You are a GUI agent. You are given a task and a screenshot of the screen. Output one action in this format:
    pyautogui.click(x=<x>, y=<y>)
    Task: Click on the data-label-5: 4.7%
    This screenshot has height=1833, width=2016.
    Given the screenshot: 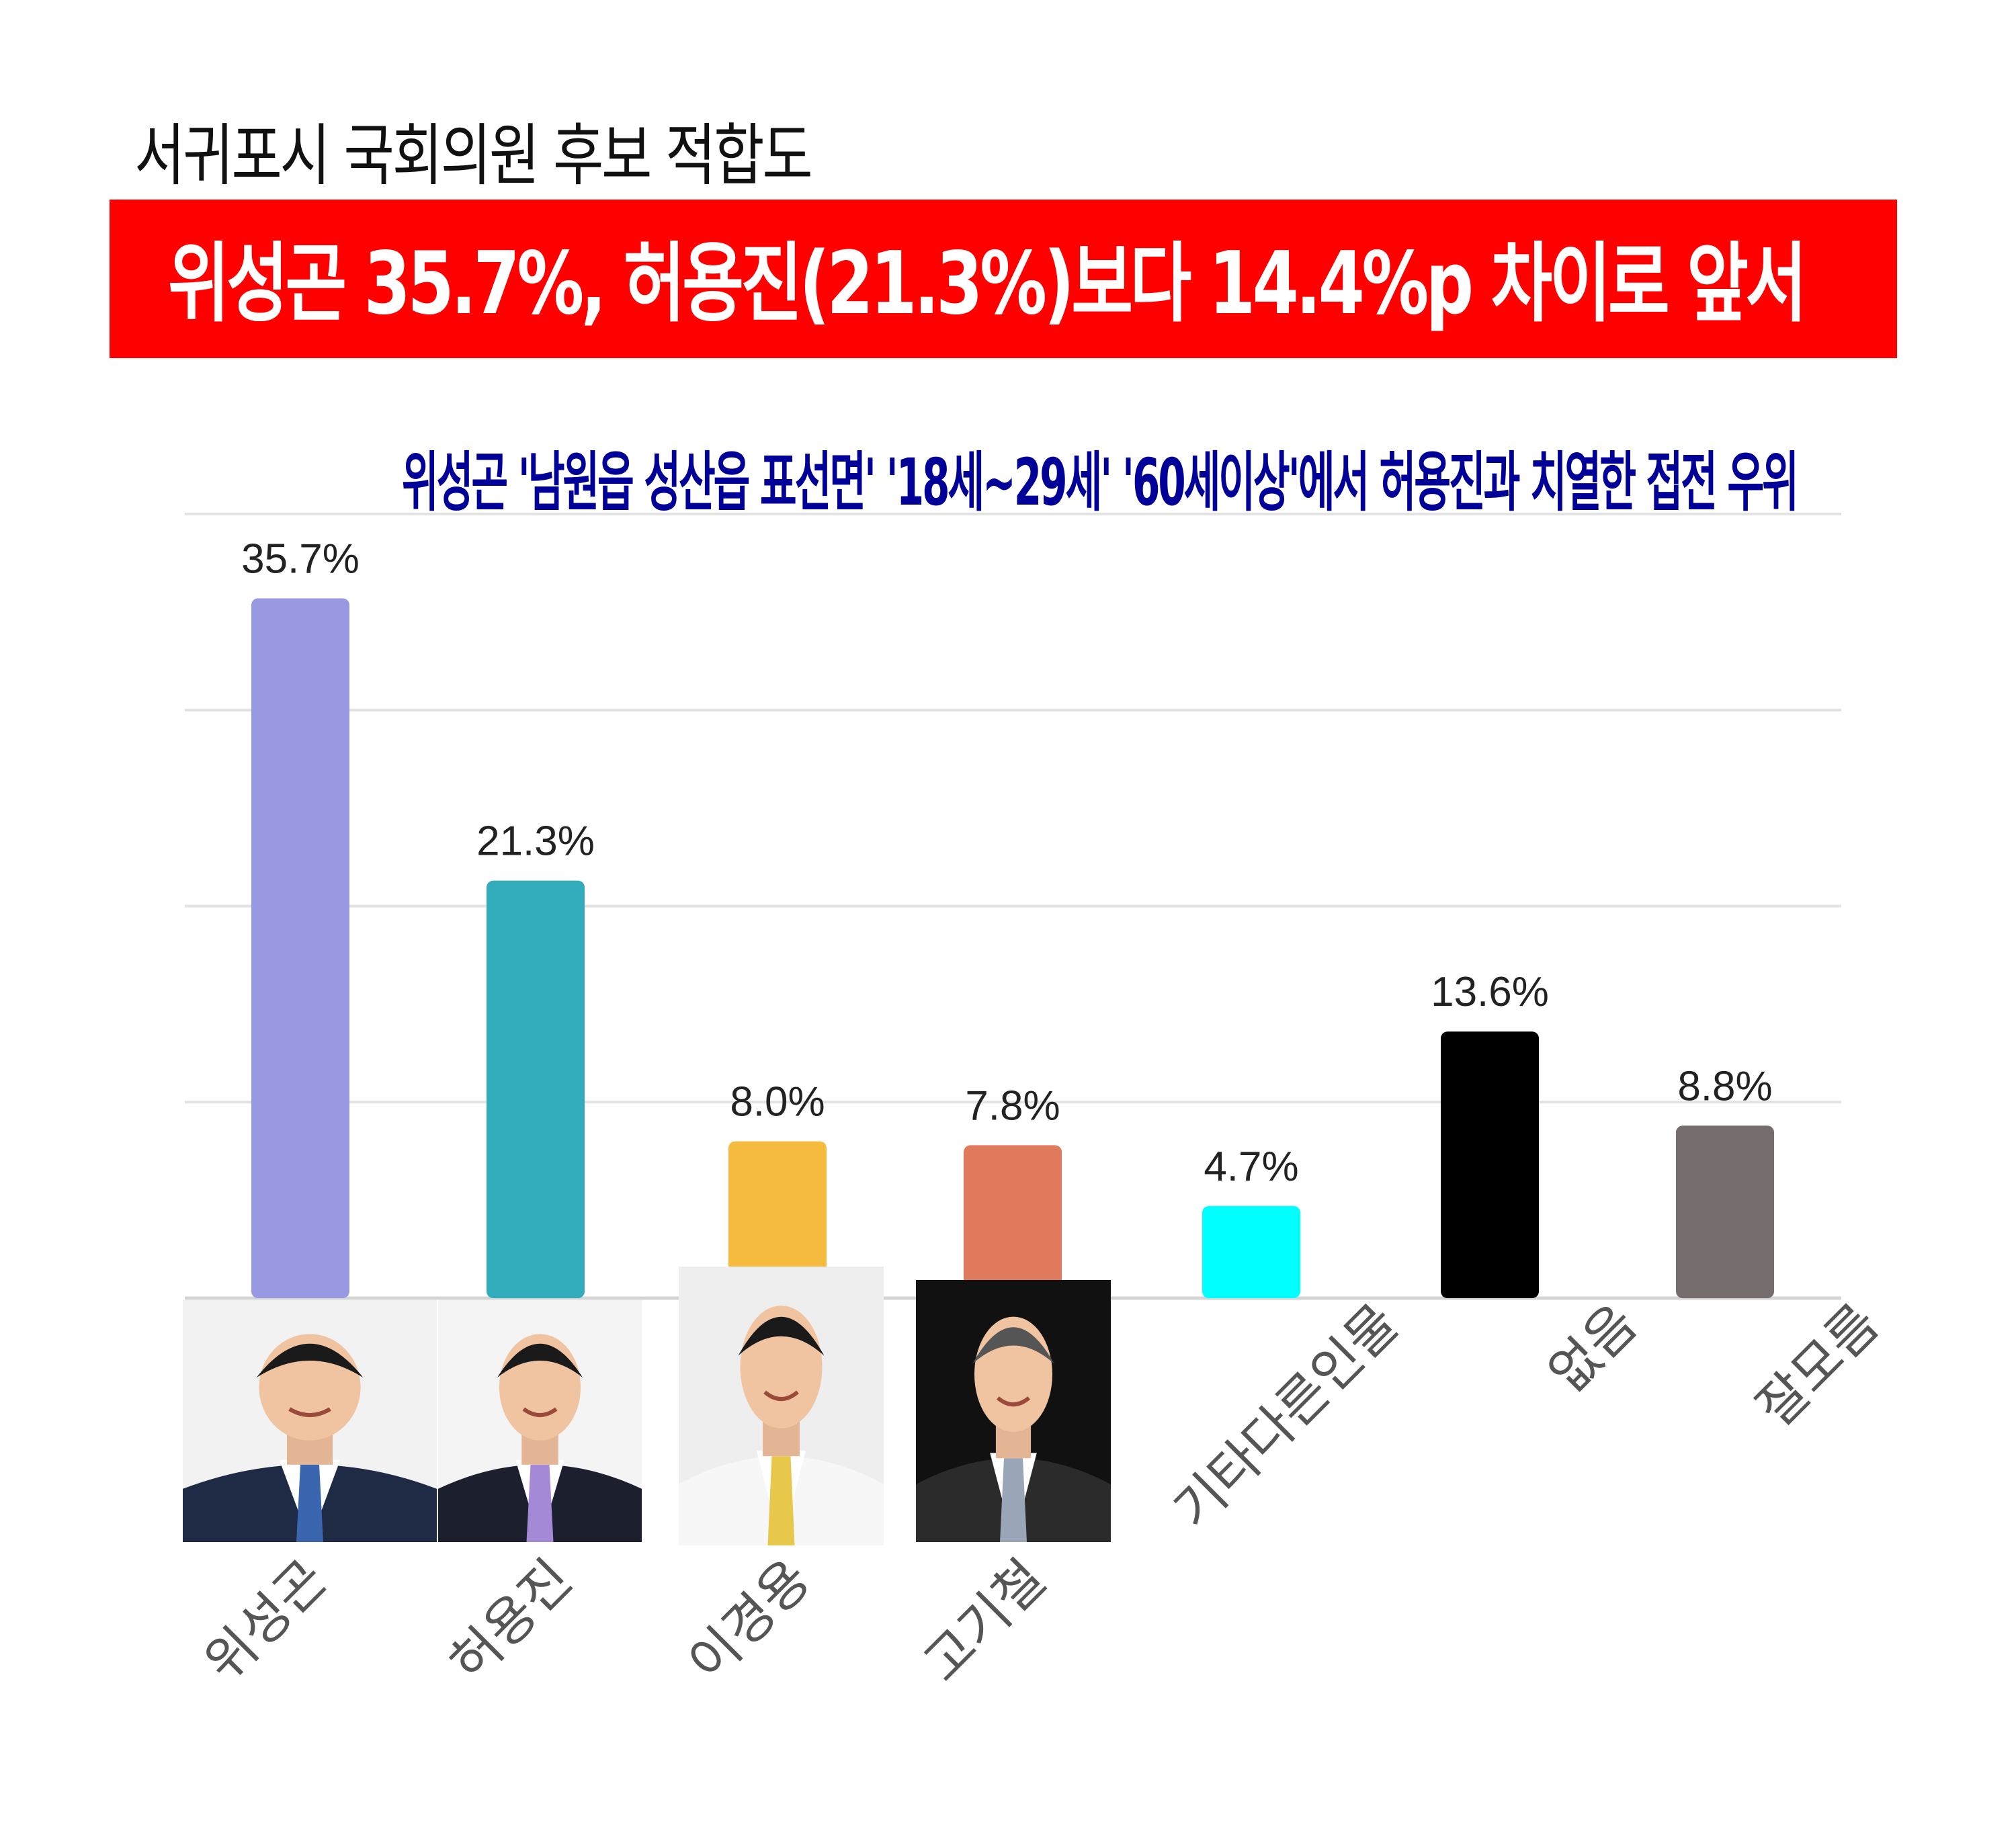 What is the action you would take?
    pyautogui.click(x=1251, y=1167)
    